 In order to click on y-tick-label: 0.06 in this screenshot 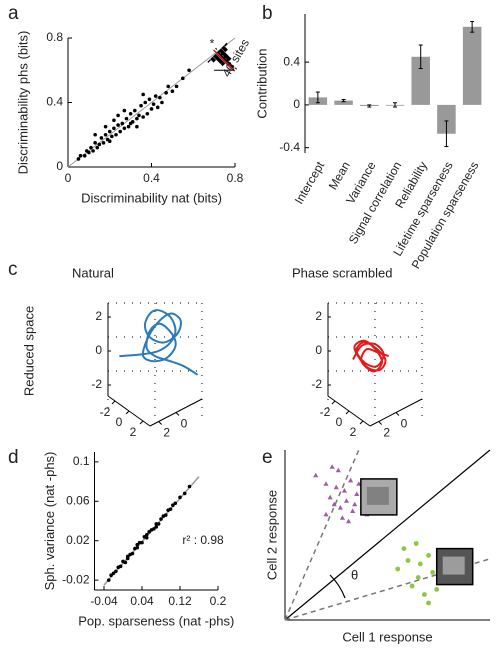, I will do `click(78, 500)`.